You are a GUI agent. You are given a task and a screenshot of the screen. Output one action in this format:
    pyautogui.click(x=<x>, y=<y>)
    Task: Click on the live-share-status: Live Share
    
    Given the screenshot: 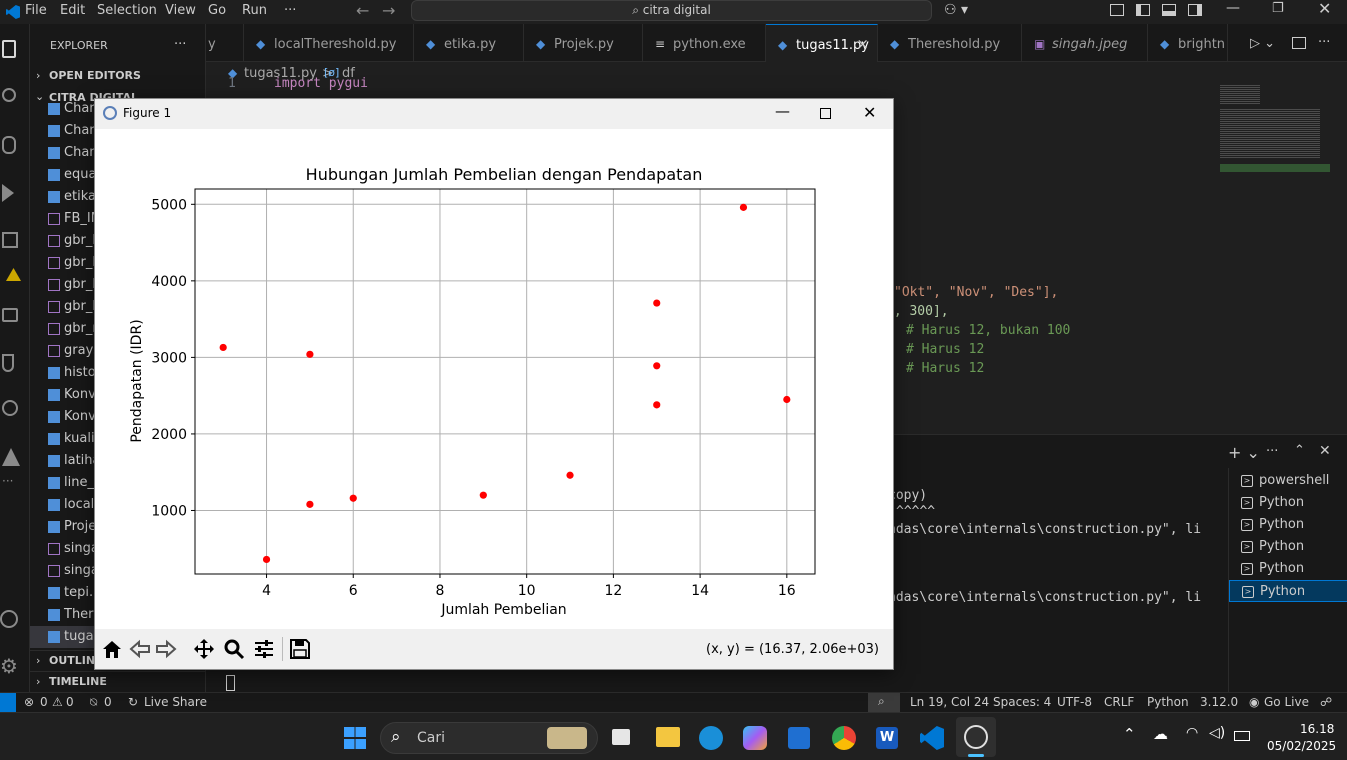 What is the action you would take?
    pyautogui.click(x=175, y=702)
    